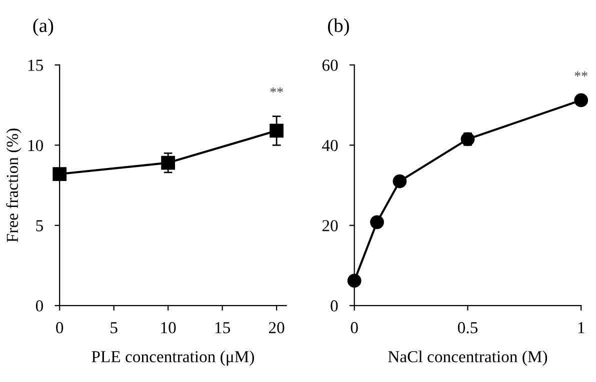  I want to click on y-tick-label: 5, so click(39, 226).